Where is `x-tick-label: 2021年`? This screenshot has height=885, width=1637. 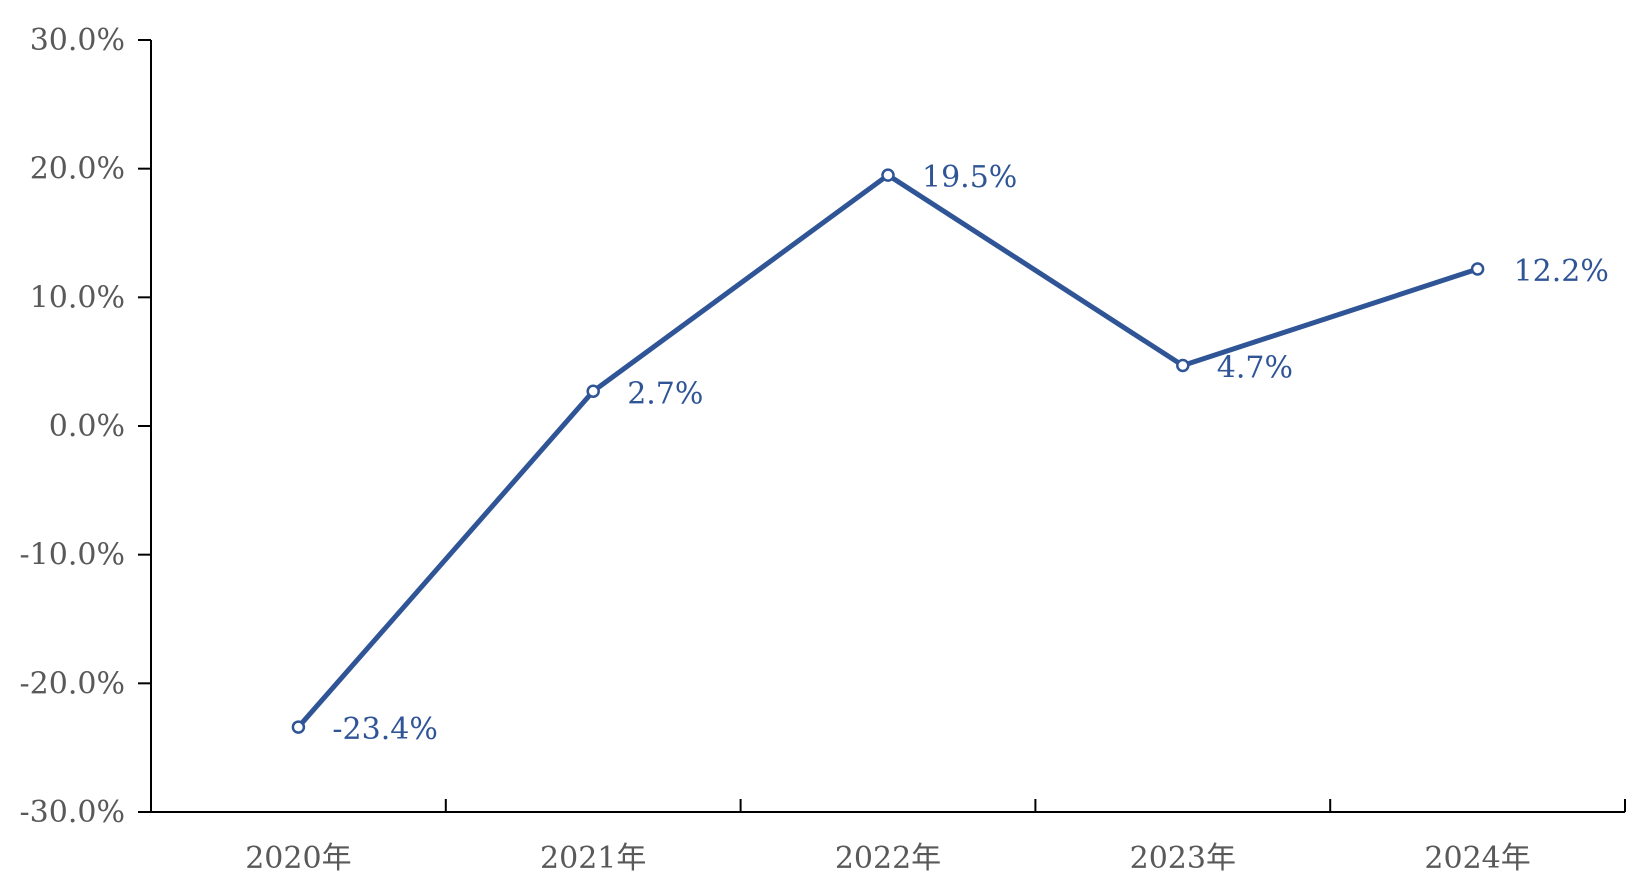 x-tick-label: 2021年 is located at coordinates (593, 858).